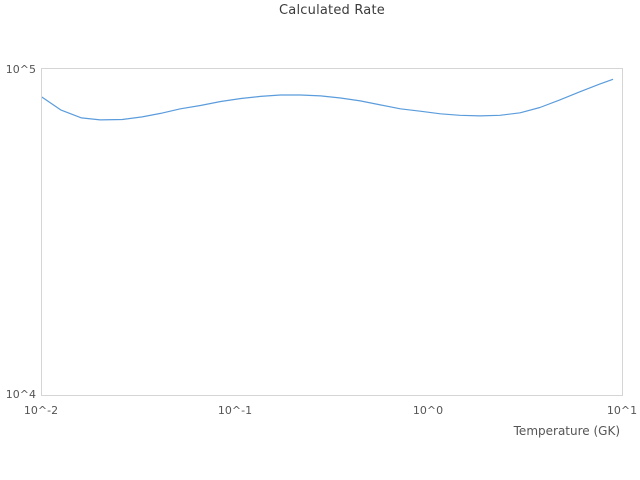 The image size is (640, 480). I want to click on y-tick-label-1e5: 10^5, so click(20, 69).